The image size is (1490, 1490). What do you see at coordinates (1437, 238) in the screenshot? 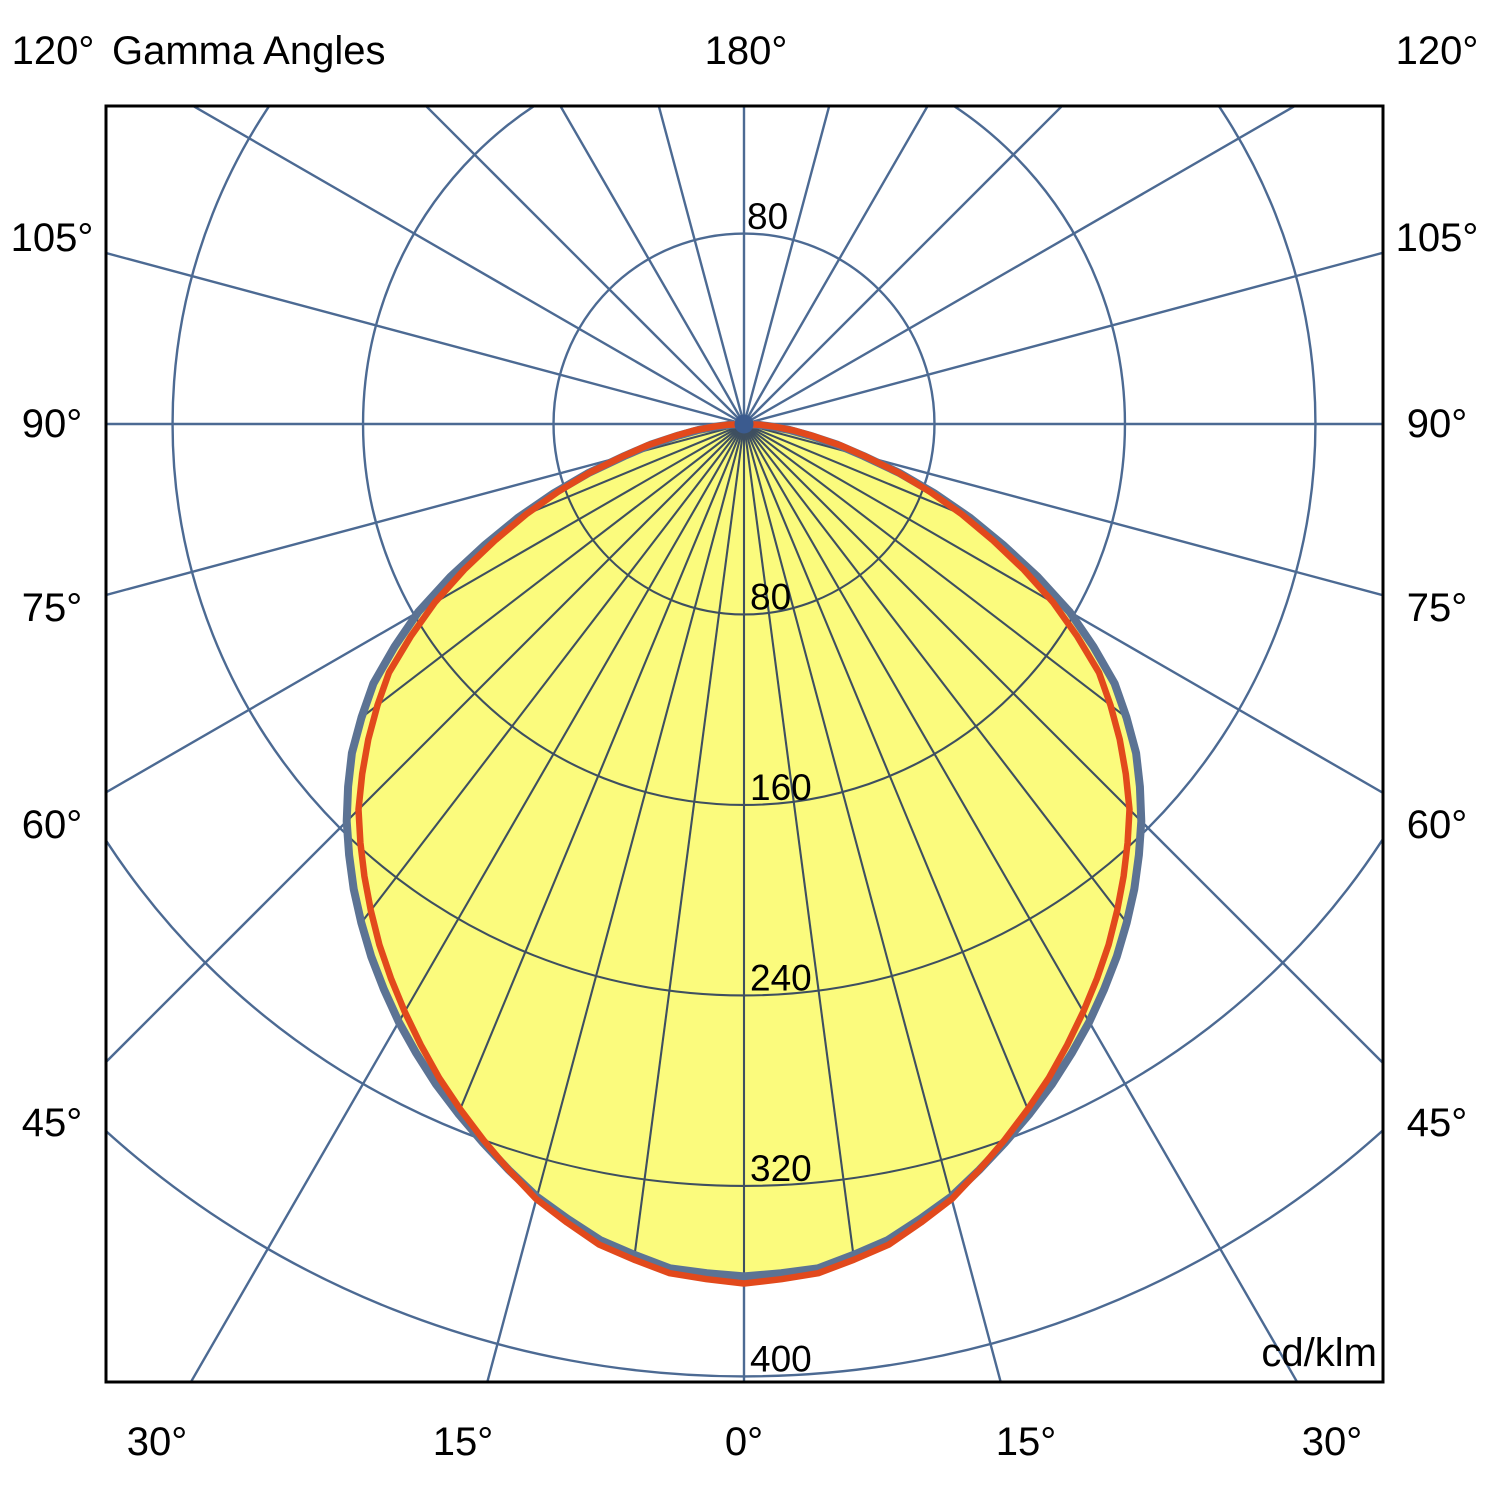
I see `gamma-label-right: 105°` at bounding box center [1437, 238].